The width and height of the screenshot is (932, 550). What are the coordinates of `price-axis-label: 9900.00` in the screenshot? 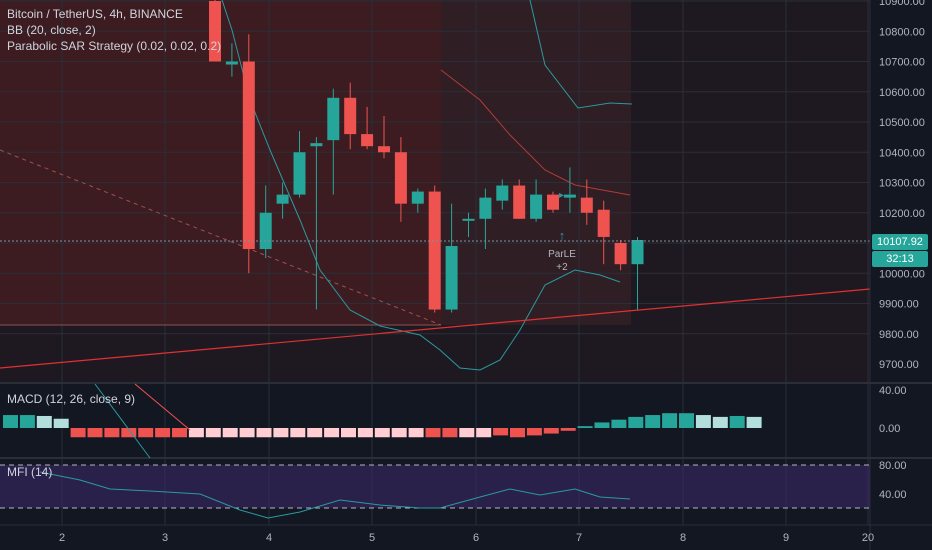 It's located at (899, 305).